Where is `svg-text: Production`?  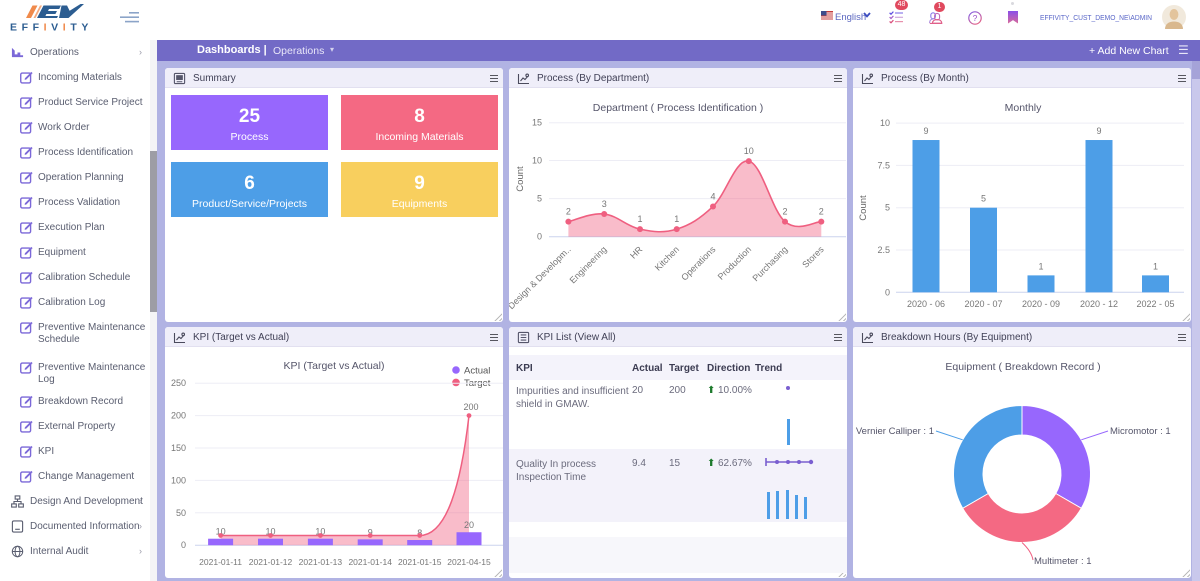 svg-text: Production is located at coordinates (734, 262).